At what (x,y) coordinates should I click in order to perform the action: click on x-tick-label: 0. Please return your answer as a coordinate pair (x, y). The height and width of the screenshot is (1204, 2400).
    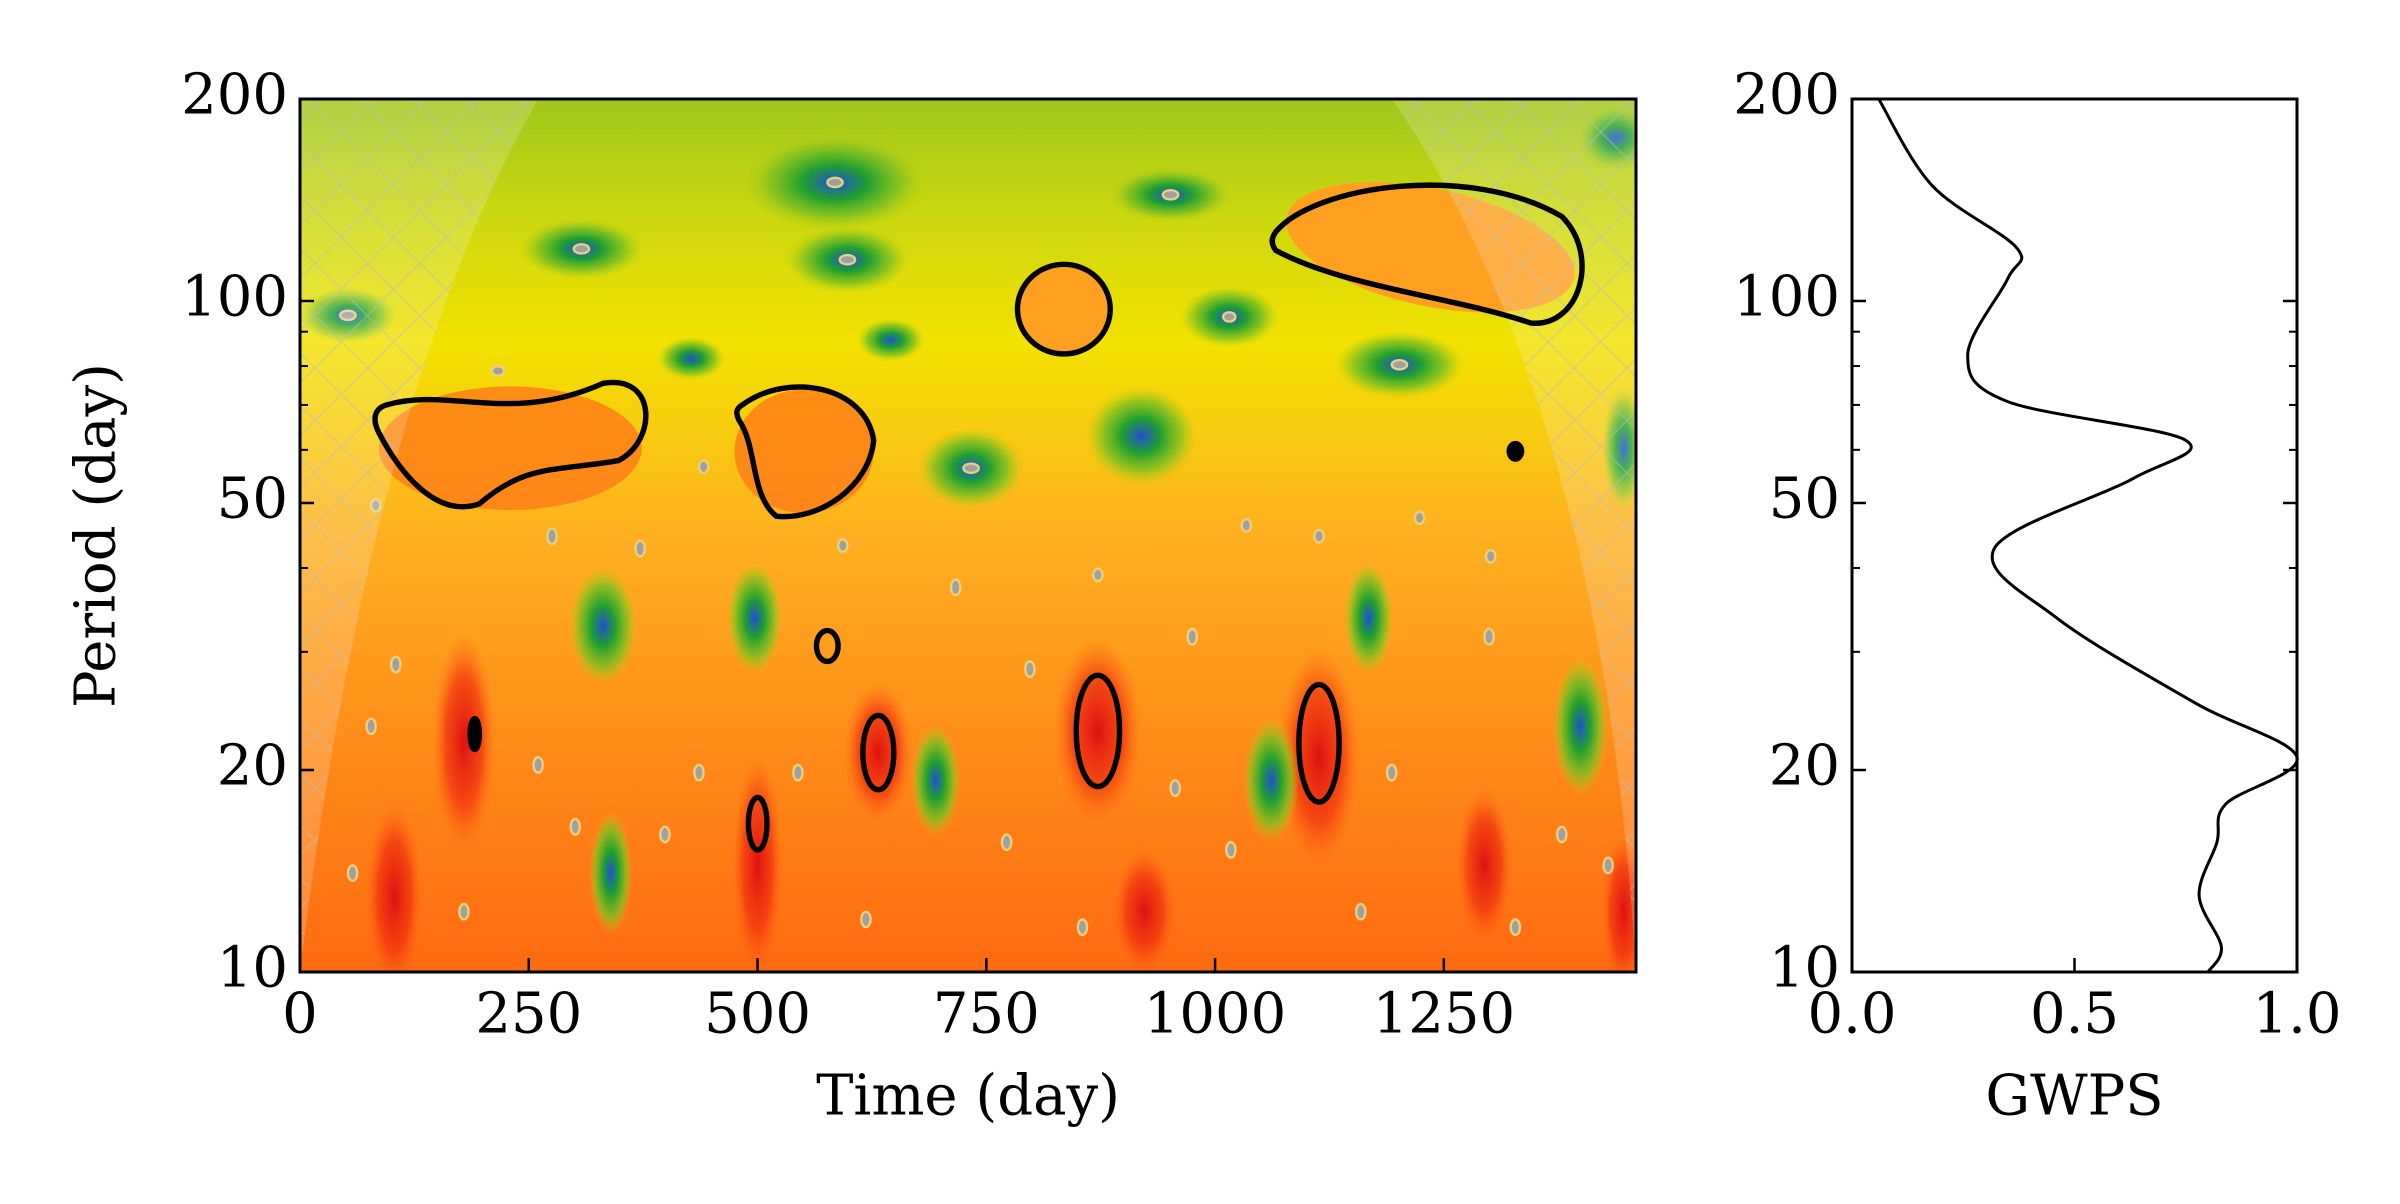
    Looking at the image, I should click on (300, 1014).